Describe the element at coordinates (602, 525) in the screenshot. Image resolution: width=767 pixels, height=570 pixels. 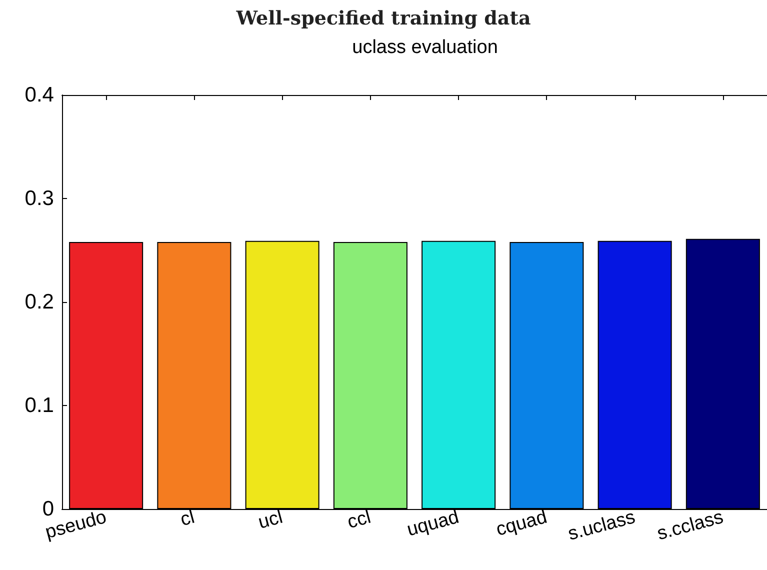
I see `x-tick-label: s.uclass` at that location.